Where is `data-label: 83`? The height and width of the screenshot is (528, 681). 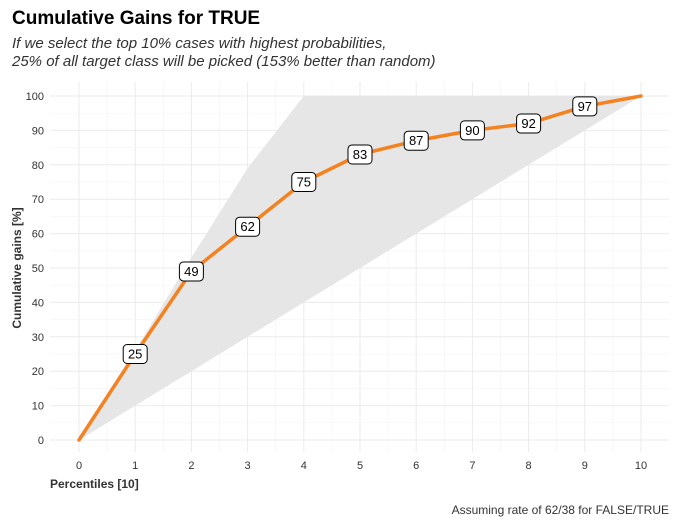 data-label: 83 is located at coordinates (360, 154).